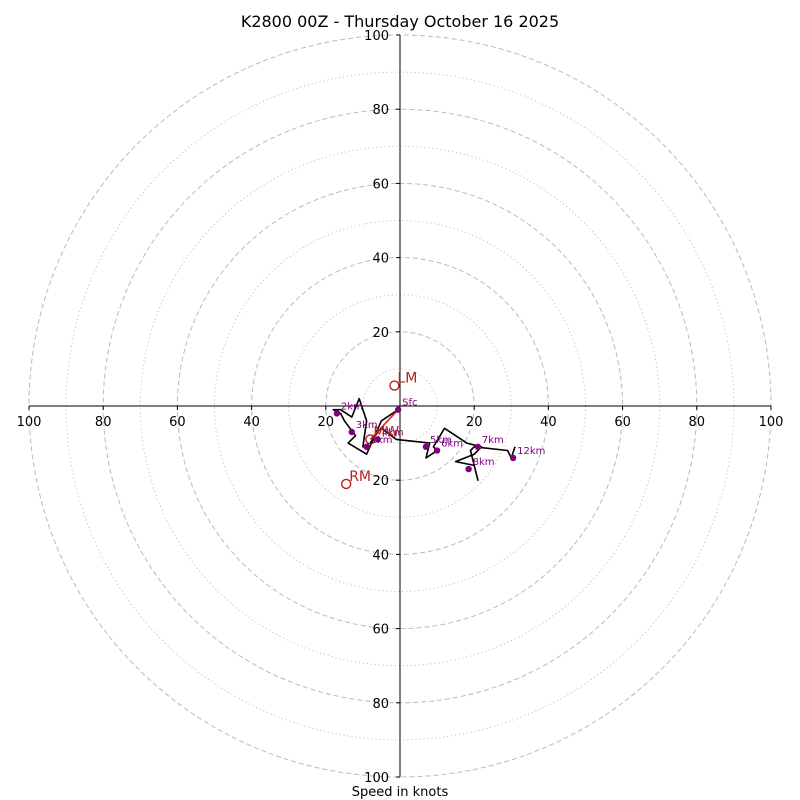 Image resolution: width=800 pixels, height=800 pixels. I want to click on mean-wind-line, so click(384, 424).